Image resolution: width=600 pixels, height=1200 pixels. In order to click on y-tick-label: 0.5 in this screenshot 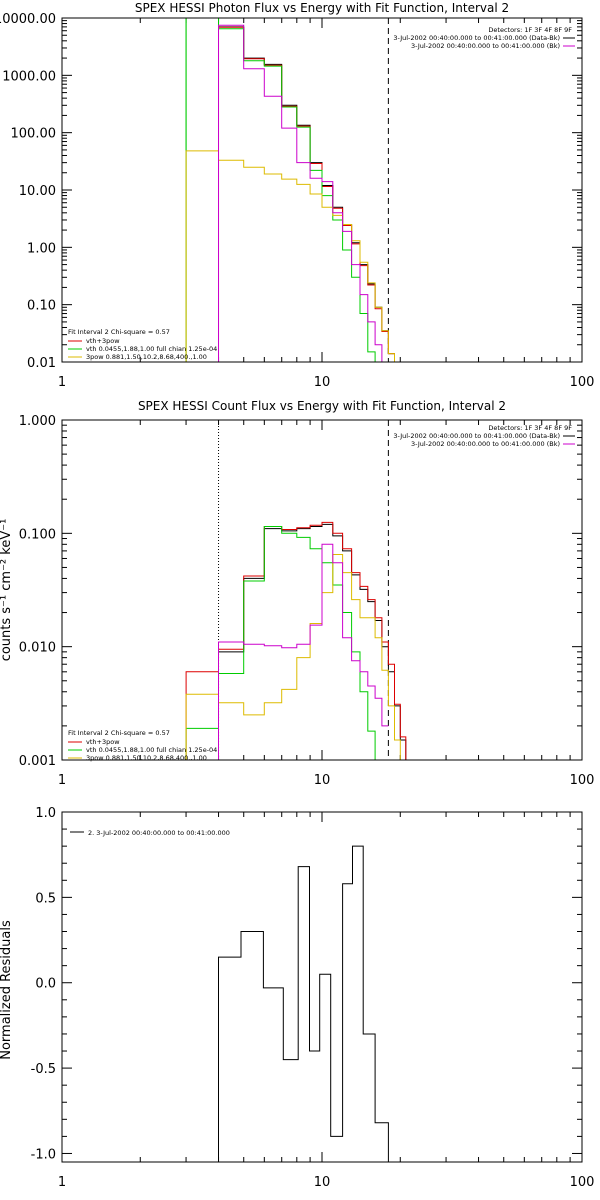, I will do `click(45, 898)`.